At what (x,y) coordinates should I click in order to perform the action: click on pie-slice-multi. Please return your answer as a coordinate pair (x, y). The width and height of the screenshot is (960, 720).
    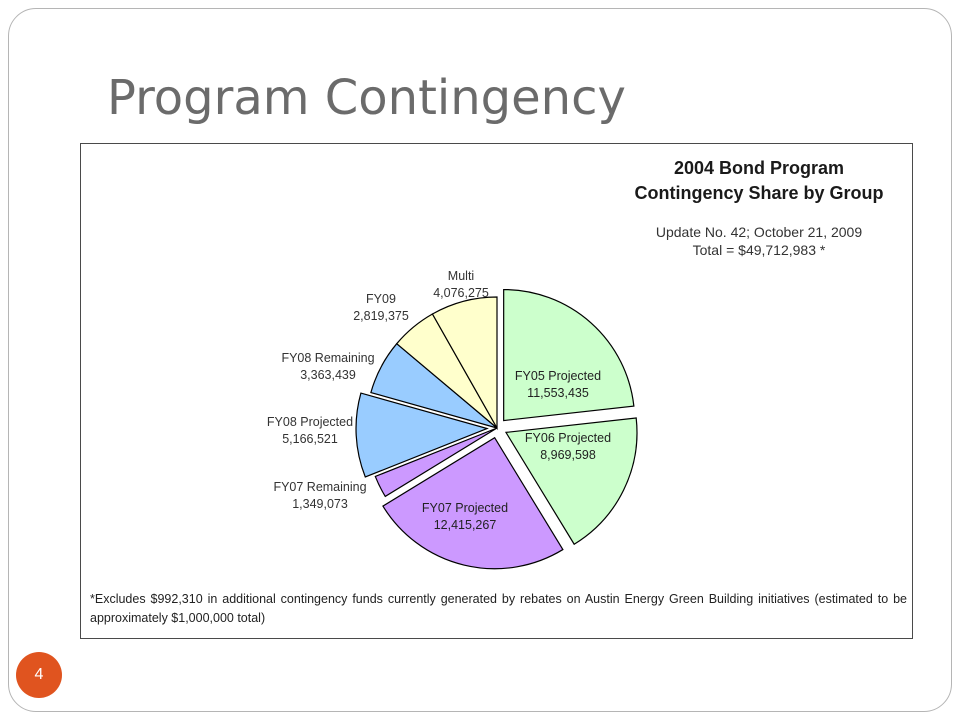
    Looking at the image, I should click on (464, 363).